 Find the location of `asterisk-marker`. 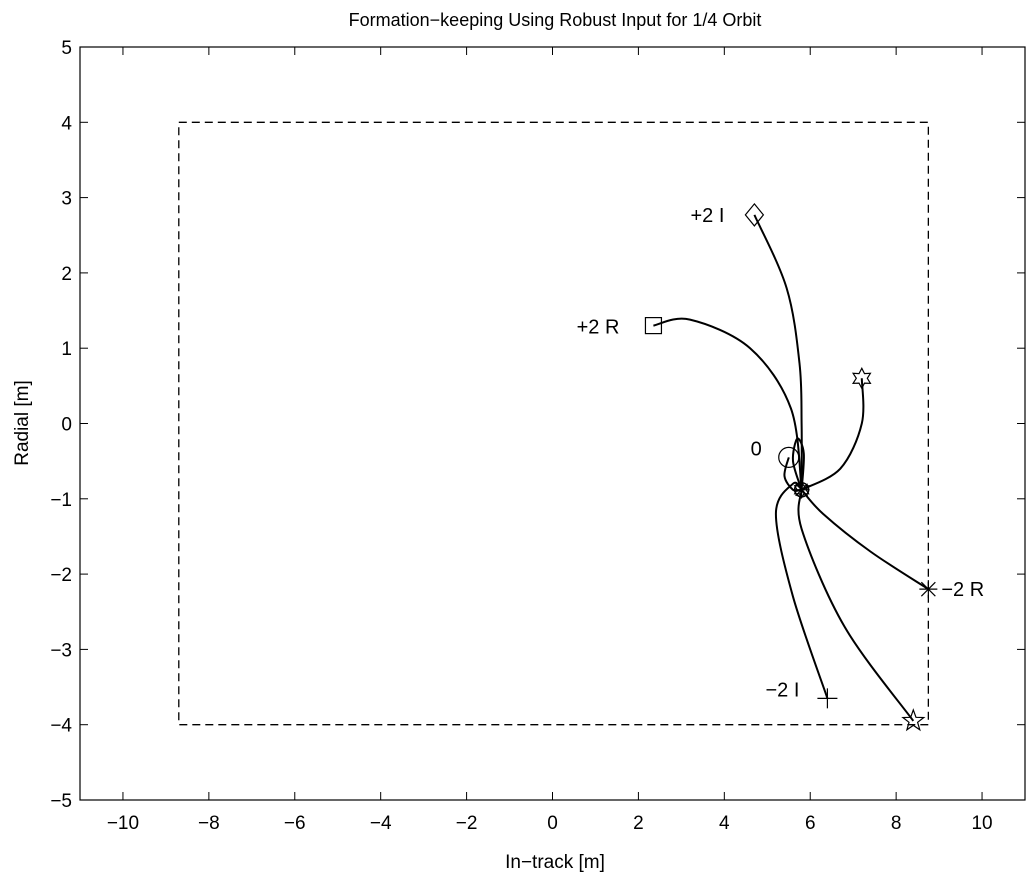

asterisk-marker is located at coordinates (928, 589).